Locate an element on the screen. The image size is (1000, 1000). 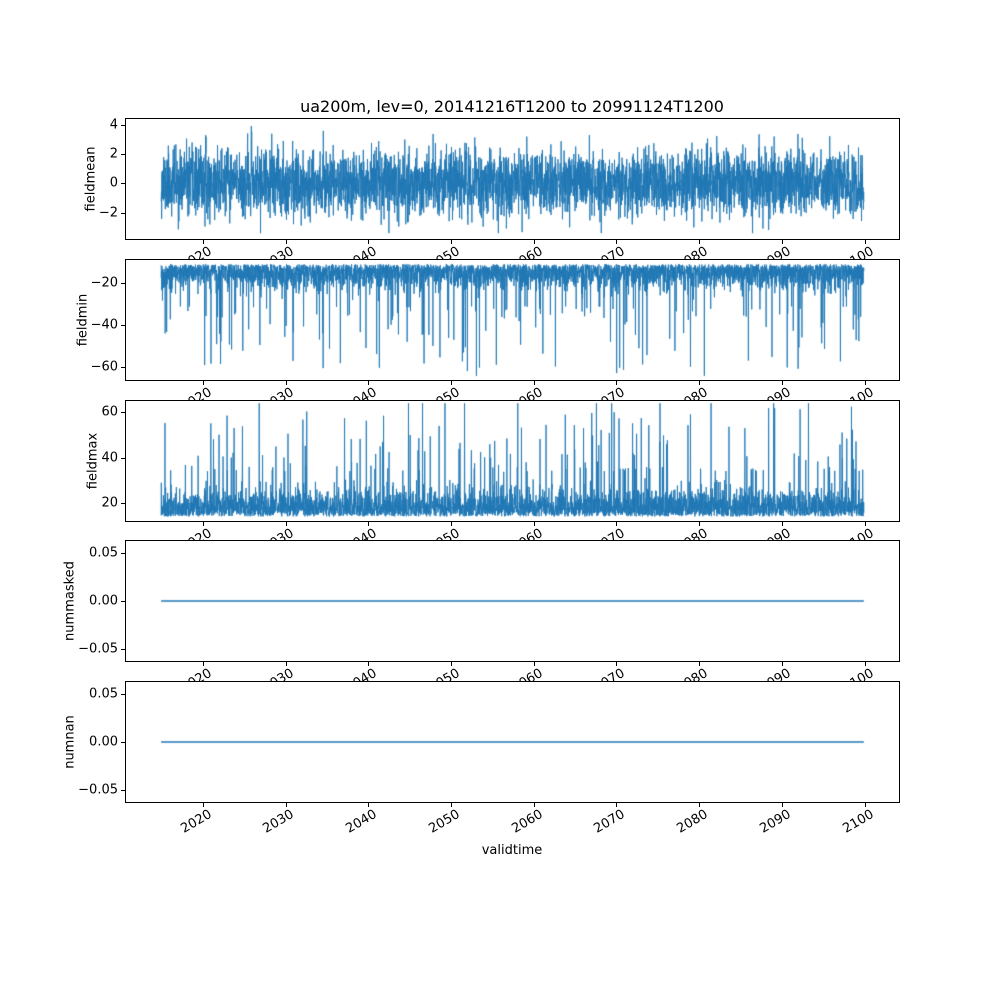
subplot-fieldmin is located at coordinates (512, 320).